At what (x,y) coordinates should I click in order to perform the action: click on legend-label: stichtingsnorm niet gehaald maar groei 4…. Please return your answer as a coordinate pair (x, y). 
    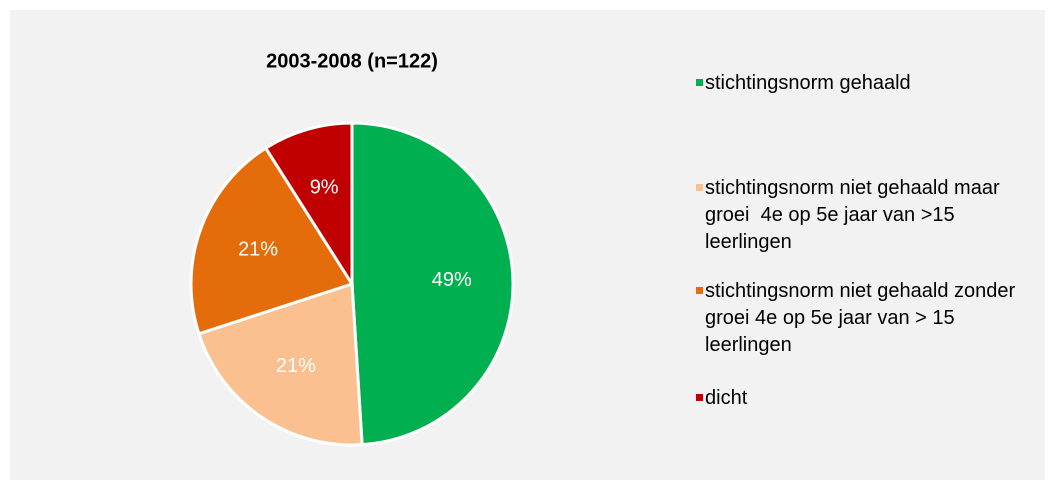
    Looking at the image, I should click on (855, 215).